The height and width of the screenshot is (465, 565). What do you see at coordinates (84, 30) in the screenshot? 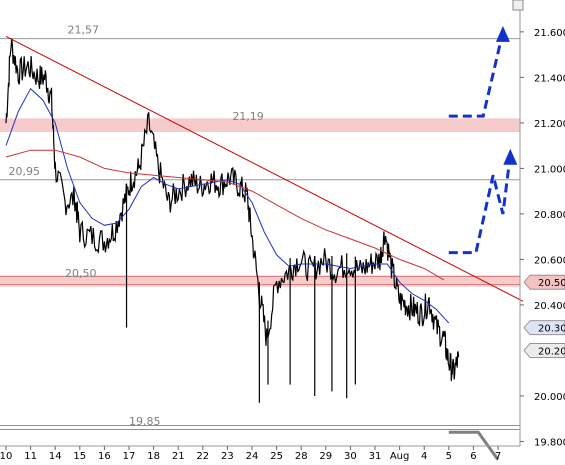
I see `level-label: 21,57` at bounding box center [84, 30].